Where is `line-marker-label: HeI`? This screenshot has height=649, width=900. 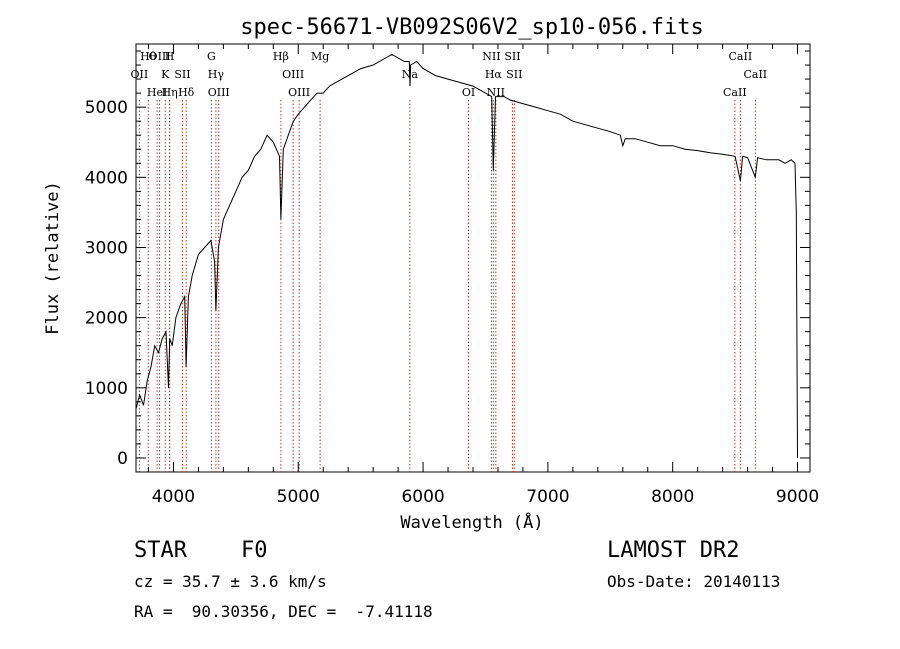 line-marker-label: HeI is located at coordinates (157, 92).